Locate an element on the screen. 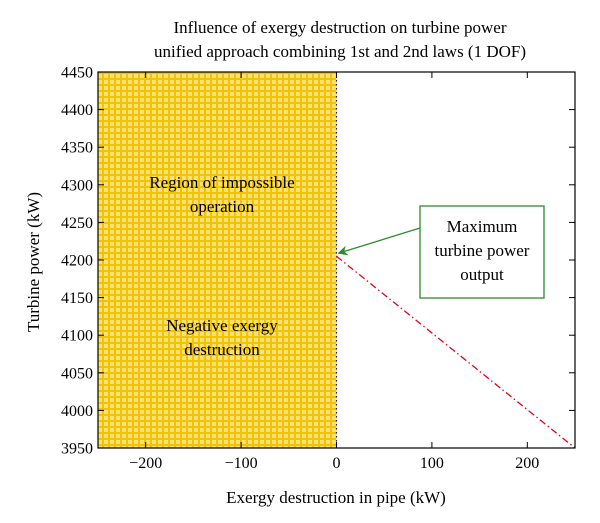 The image size is (600, 523). annotation: Maximum turbine power output is located at coordinates (441, 252).